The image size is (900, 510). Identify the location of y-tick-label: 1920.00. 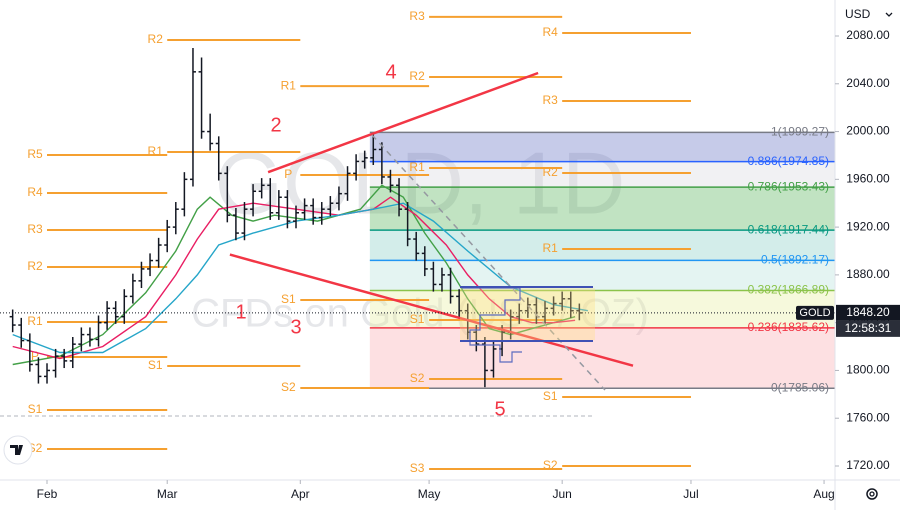
(868, 226).